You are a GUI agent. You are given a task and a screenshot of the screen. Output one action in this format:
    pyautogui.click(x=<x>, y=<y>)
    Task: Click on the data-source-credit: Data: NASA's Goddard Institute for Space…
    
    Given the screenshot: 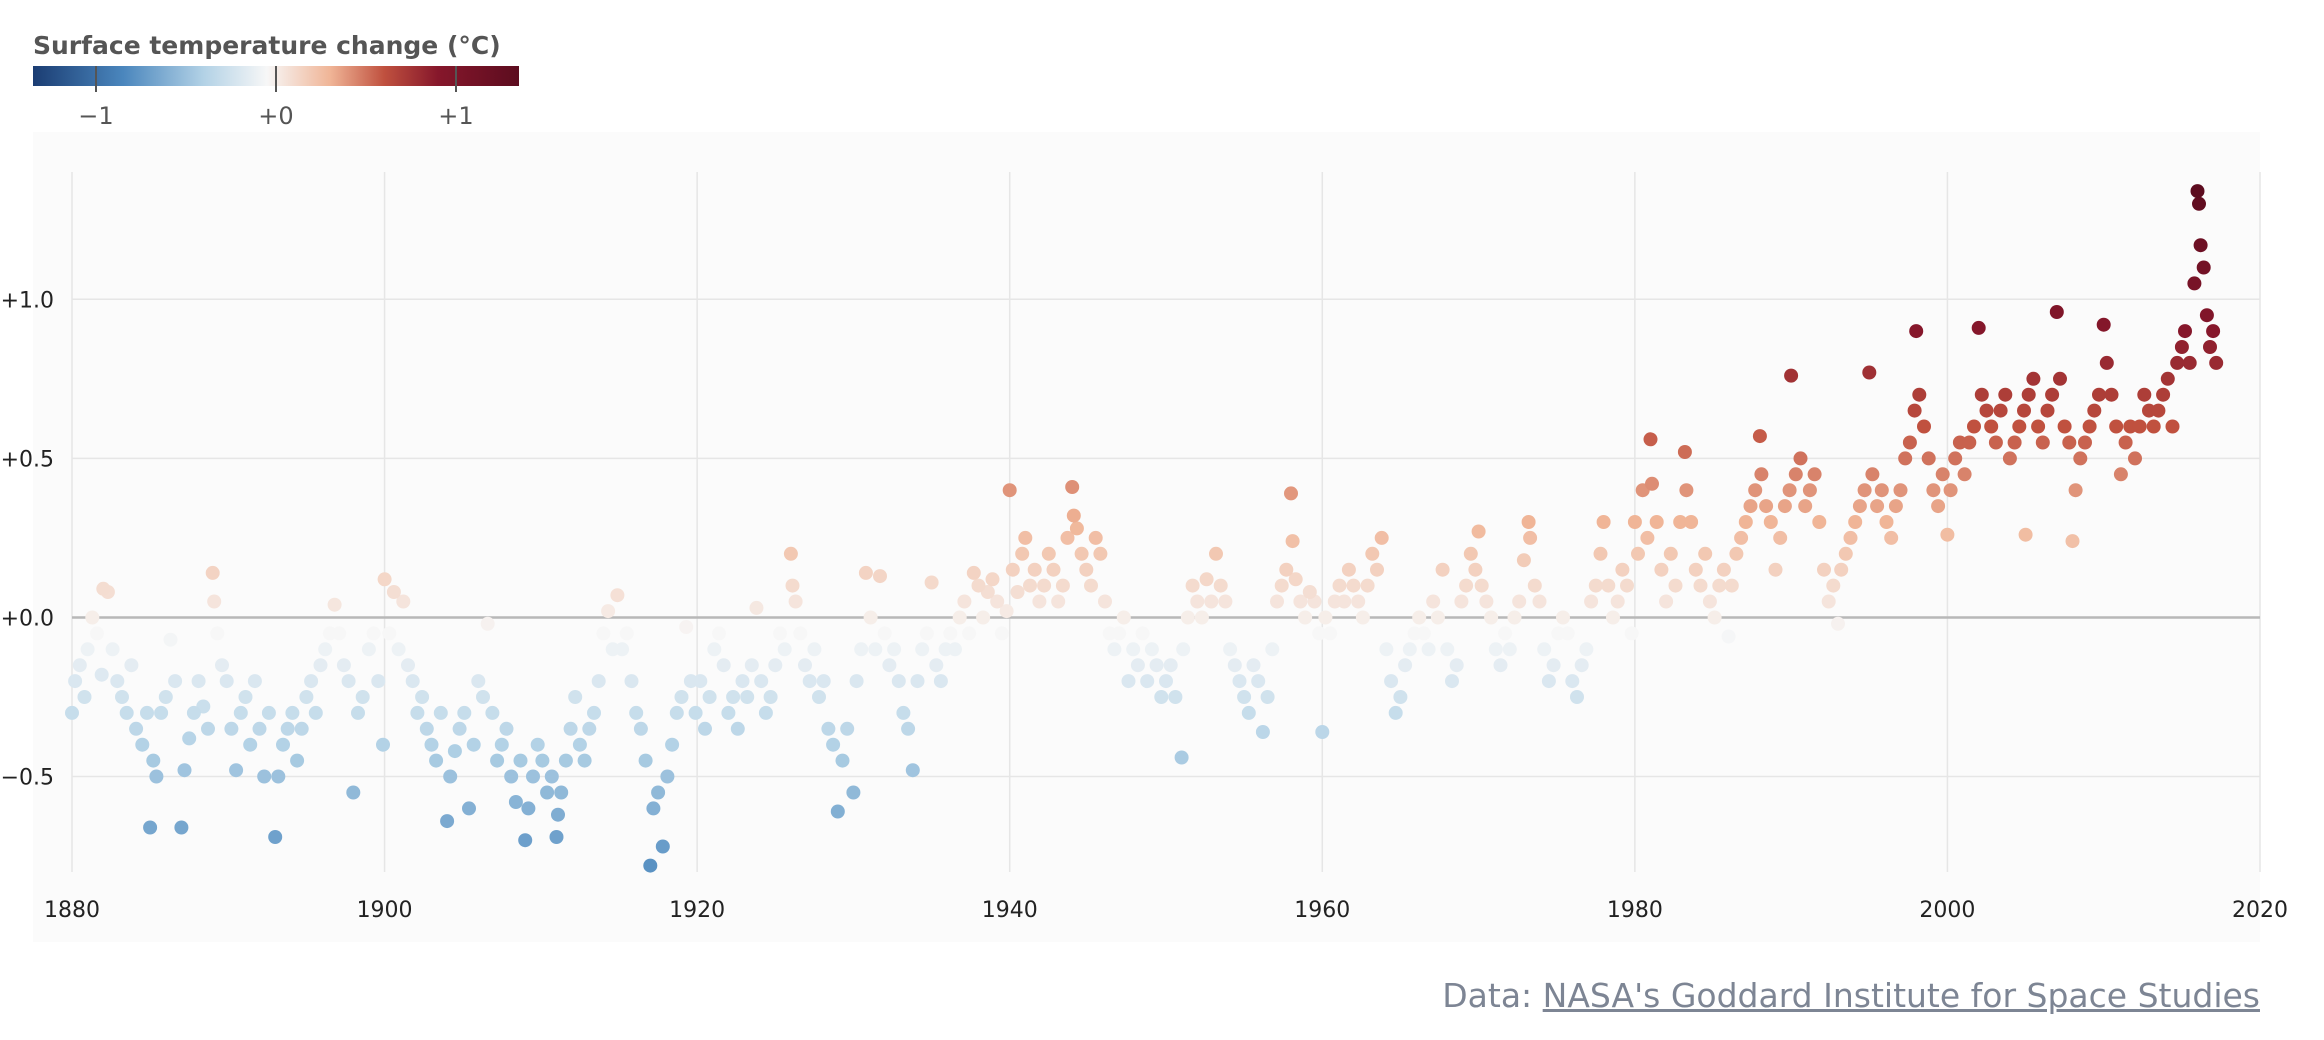 What is the action you would take?
    pyautogui.click(x=1851, y=995)
    